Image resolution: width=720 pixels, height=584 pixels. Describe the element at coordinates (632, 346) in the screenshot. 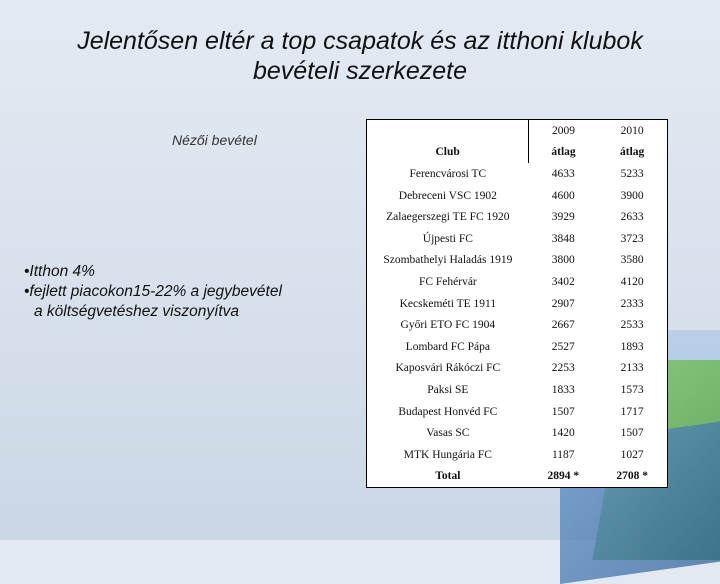

I see `value-2010-cell: 1893` at that location.